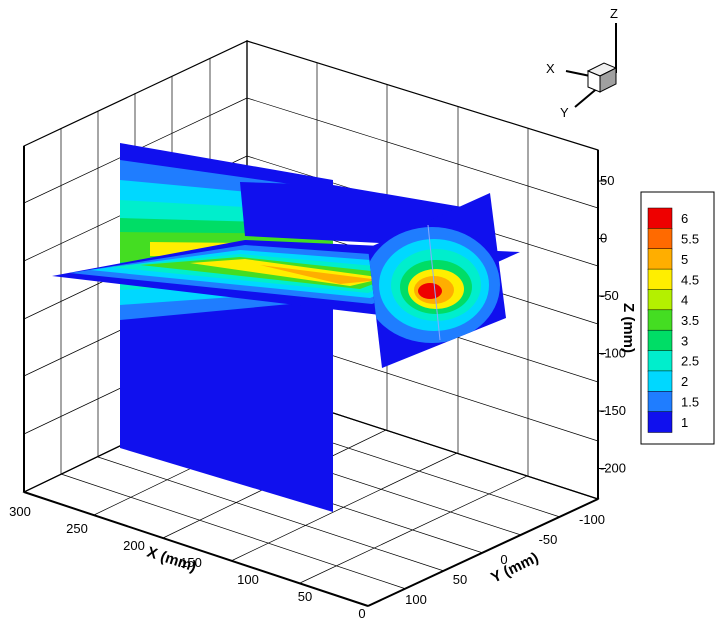 The width and height of the screenshot is (719, 629). I want to click on x-tick-label: 50, so click(305, 596).